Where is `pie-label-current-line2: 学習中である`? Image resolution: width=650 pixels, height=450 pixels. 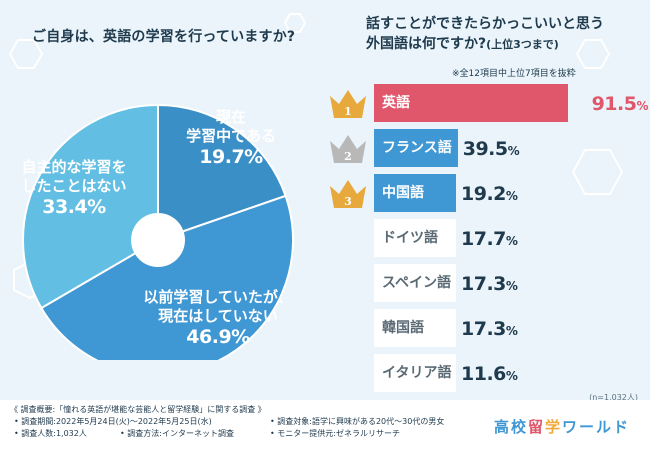 pie-label-current-line2: 学習中である is located at coordinates (231, 136).